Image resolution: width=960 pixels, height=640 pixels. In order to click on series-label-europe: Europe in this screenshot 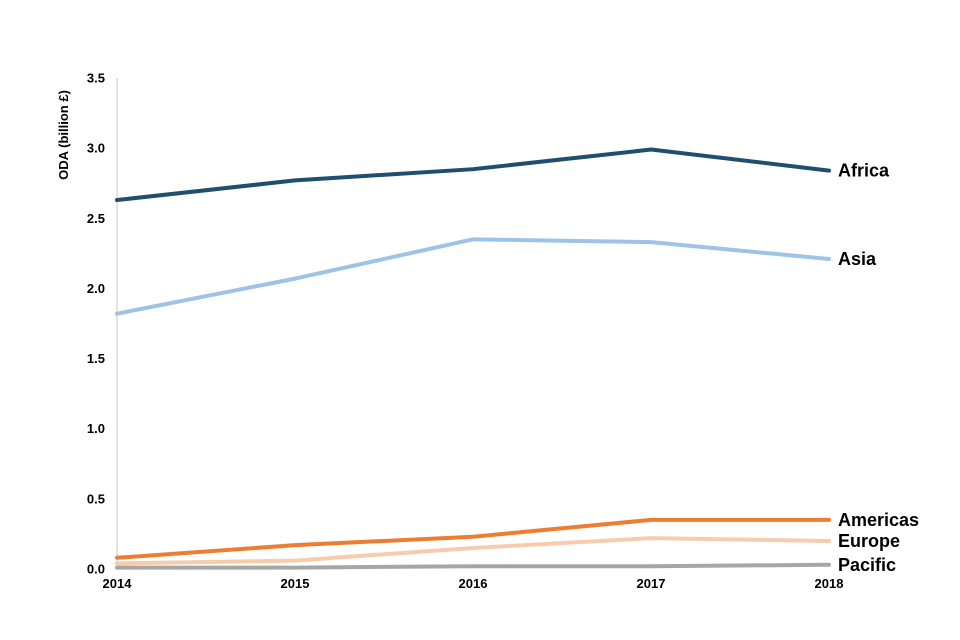, I will do `click(869, 541)`.